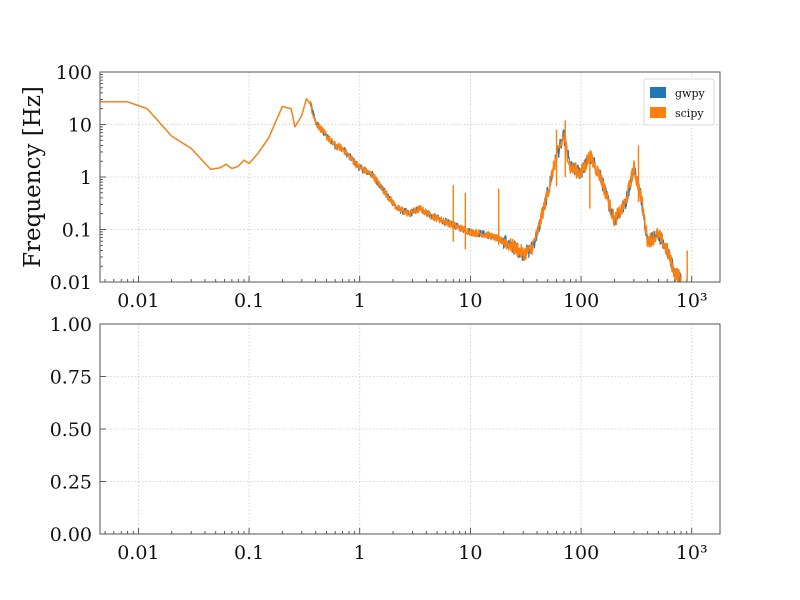 The width and height of the screenshot is (800, 600). Describe the element at coordinates (77, 231) in the screenshot. I see `y-tick-label: 0.1` at that location.